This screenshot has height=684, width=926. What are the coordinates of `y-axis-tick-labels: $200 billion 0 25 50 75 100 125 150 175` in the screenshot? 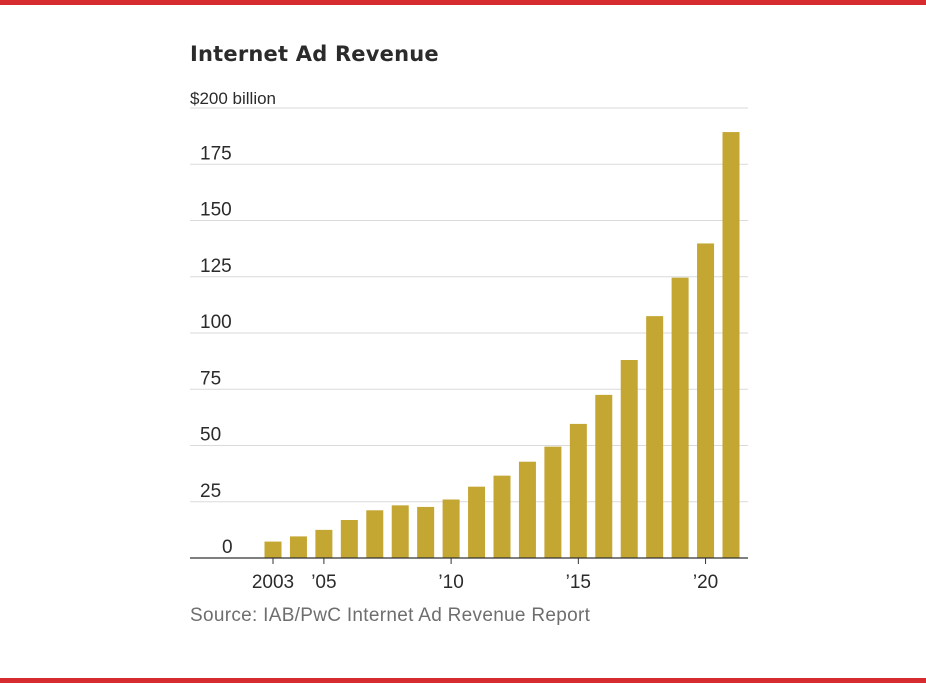 It's located at (233, 323).